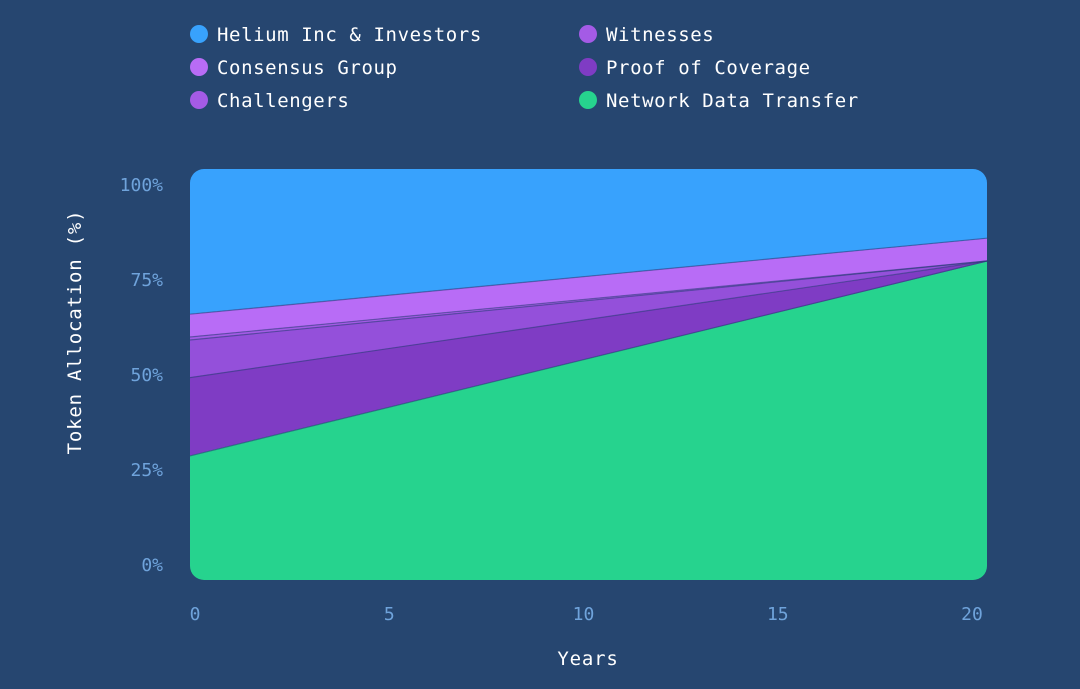  I want to click on boundary-consensus-group, so click(588, 276).